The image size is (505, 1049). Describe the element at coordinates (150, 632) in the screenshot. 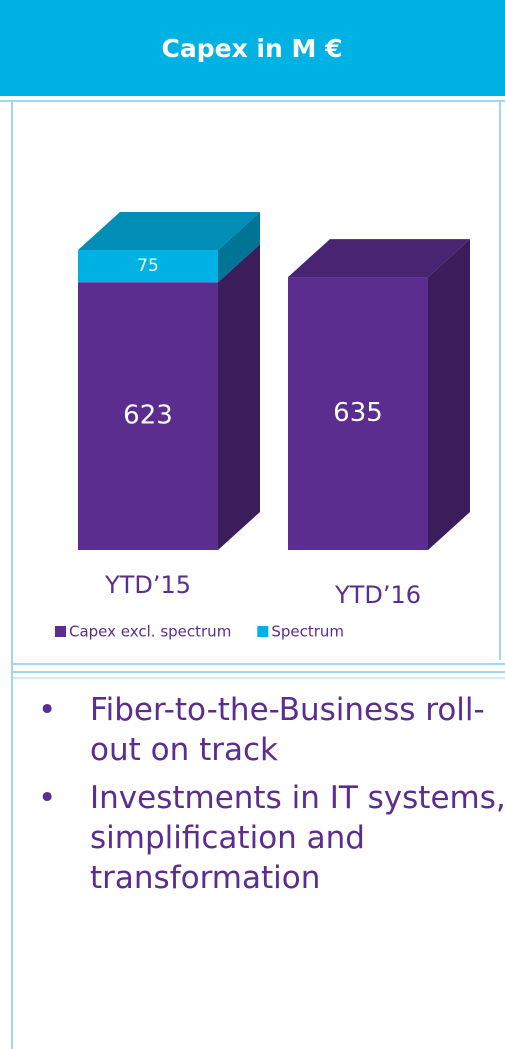

I see `legend-label: Capex excl. spectrum` at that location.